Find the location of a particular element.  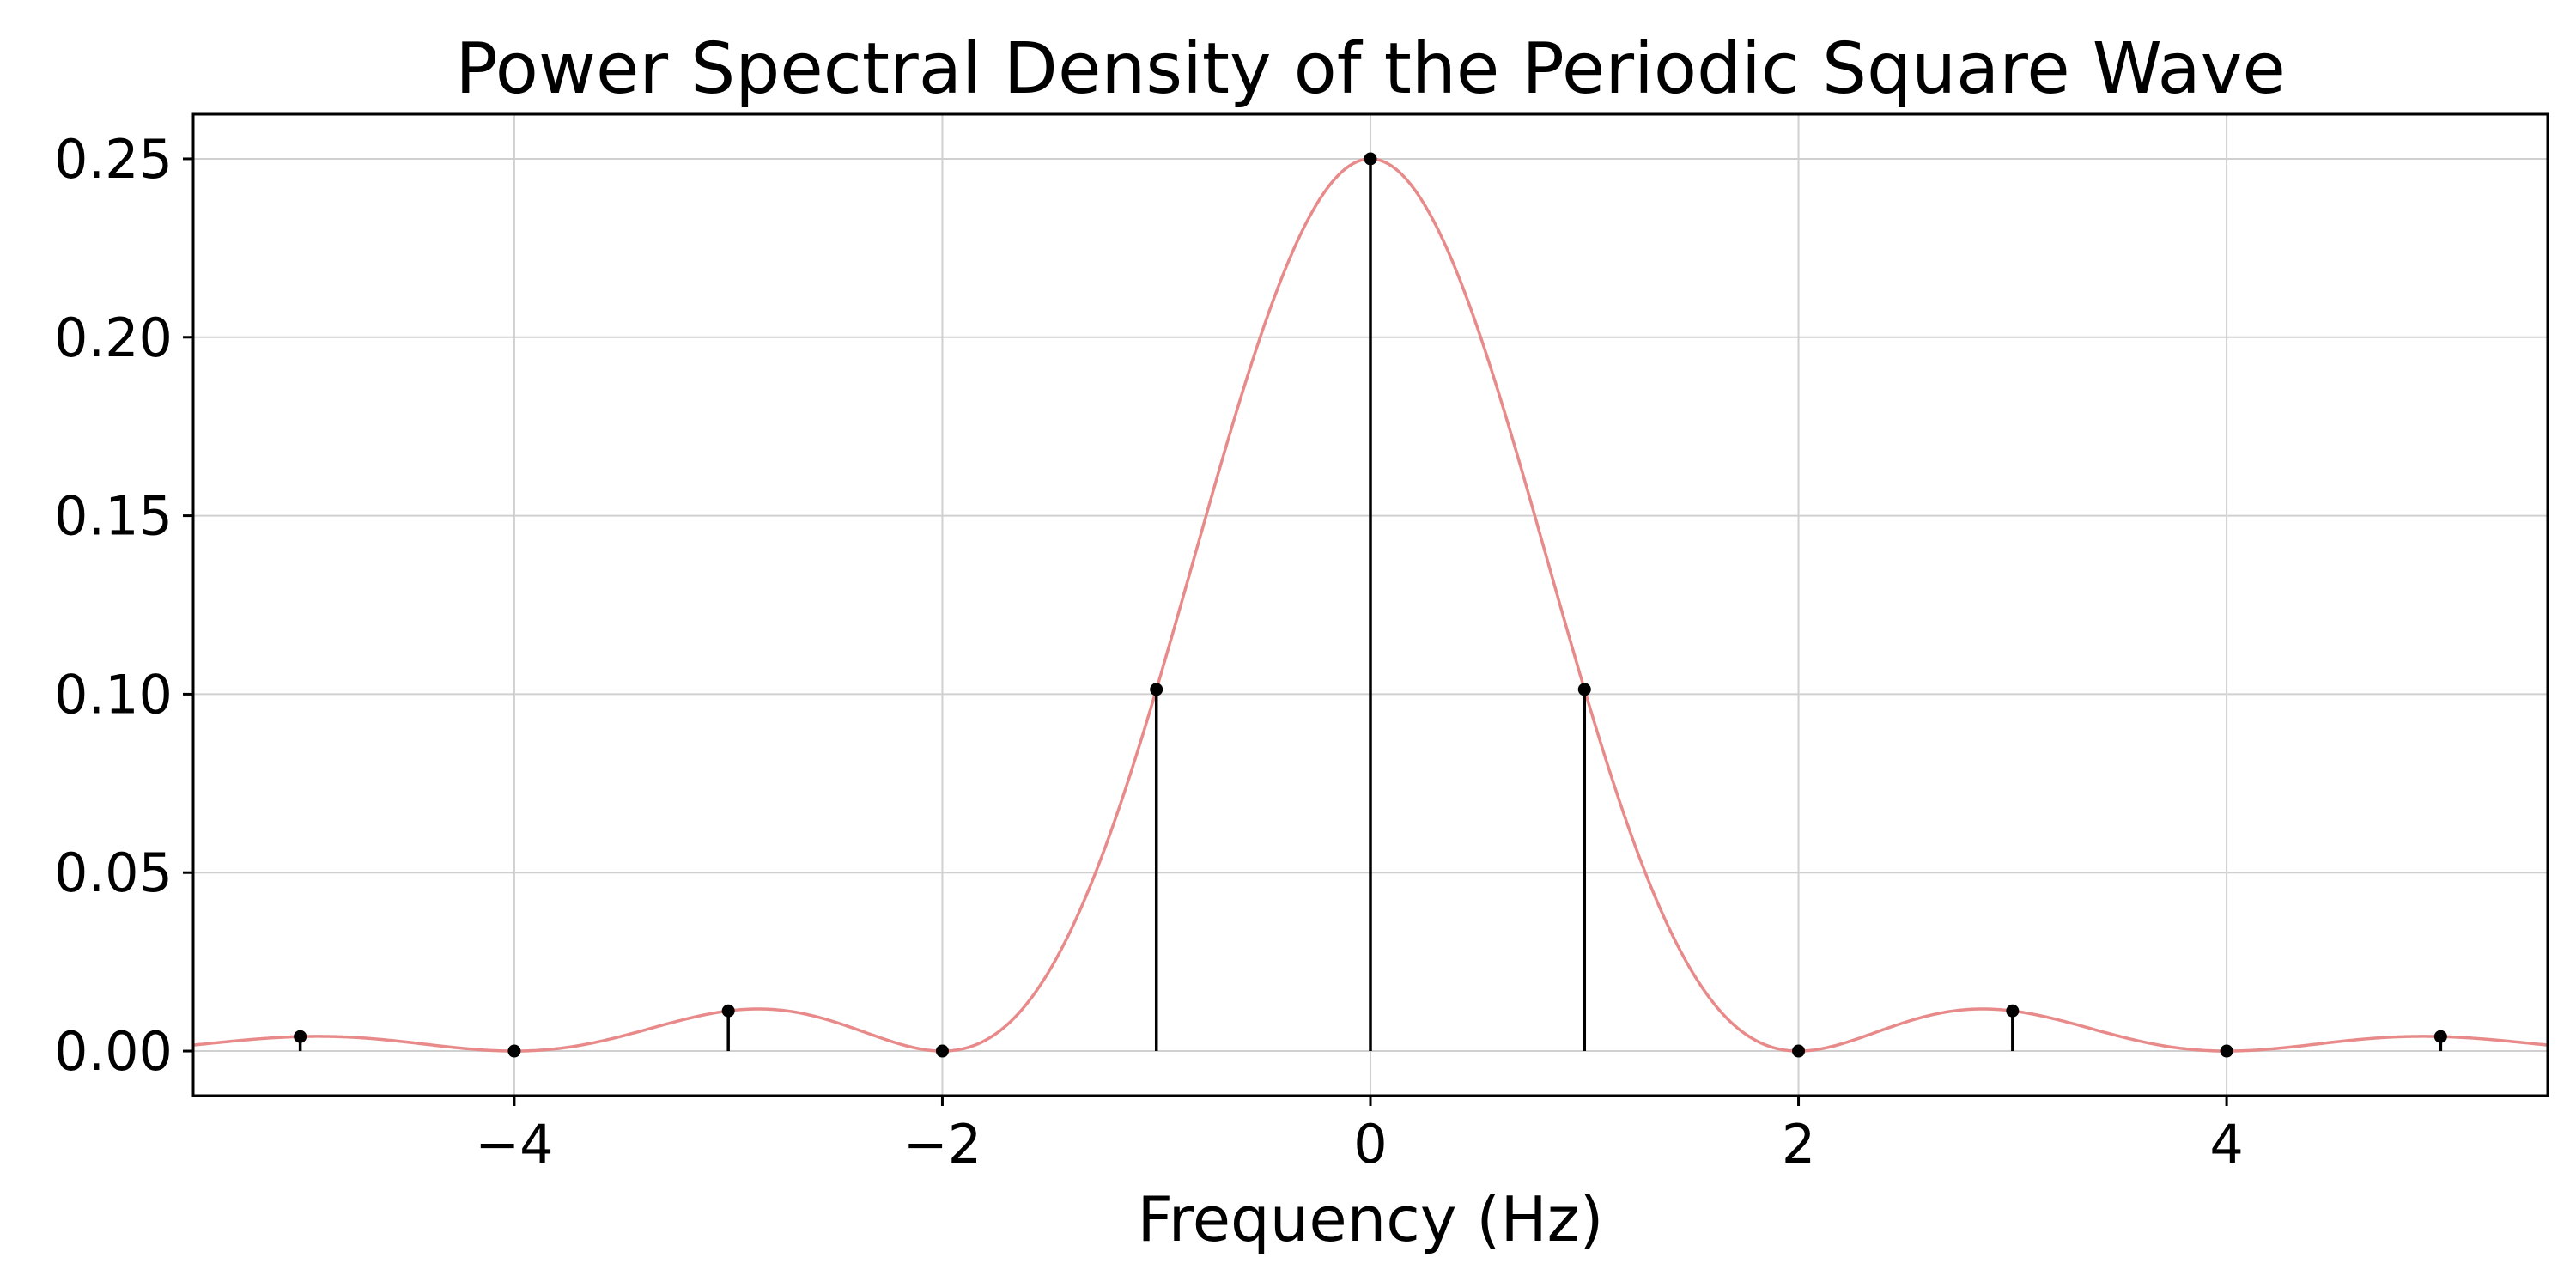

y-tick-label: 0.10 is located at coordinates (113, 695).